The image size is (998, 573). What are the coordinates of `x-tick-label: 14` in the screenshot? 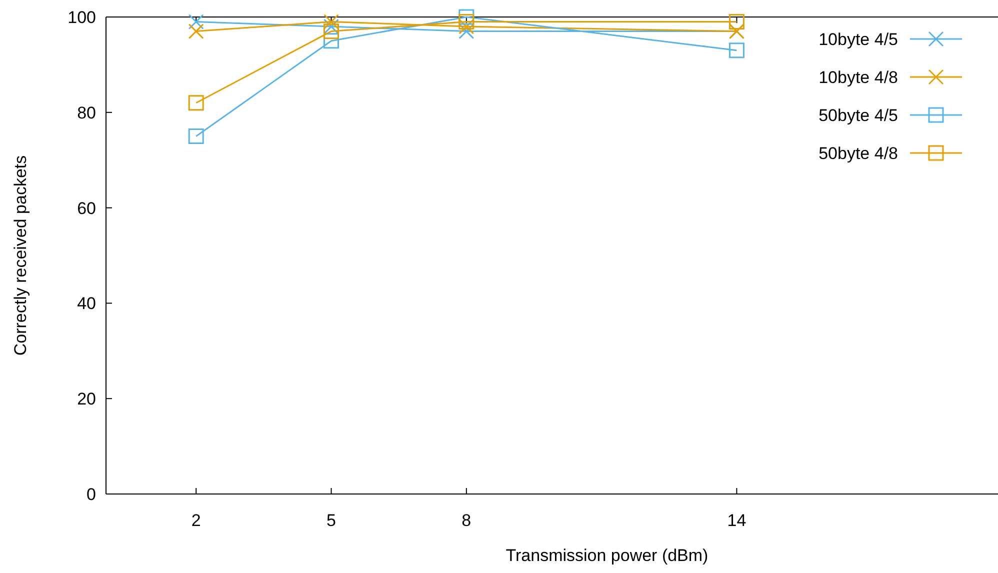 It's located at (736, 520).